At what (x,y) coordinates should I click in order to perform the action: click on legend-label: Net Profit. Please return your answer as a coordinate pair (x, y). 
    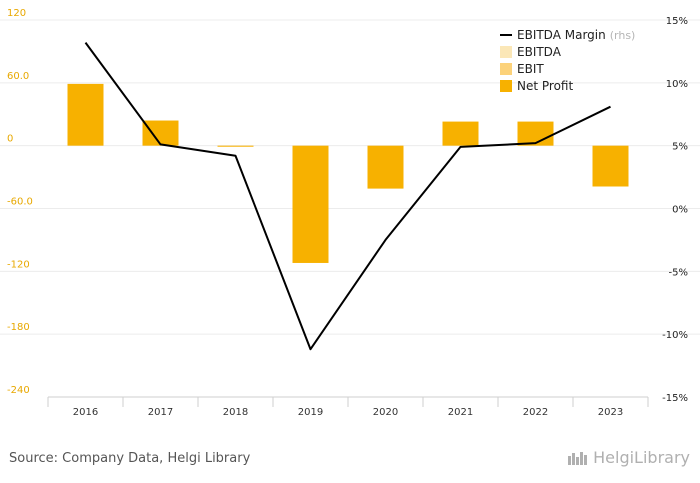
    Looking at the image, I should click on (545, 86).